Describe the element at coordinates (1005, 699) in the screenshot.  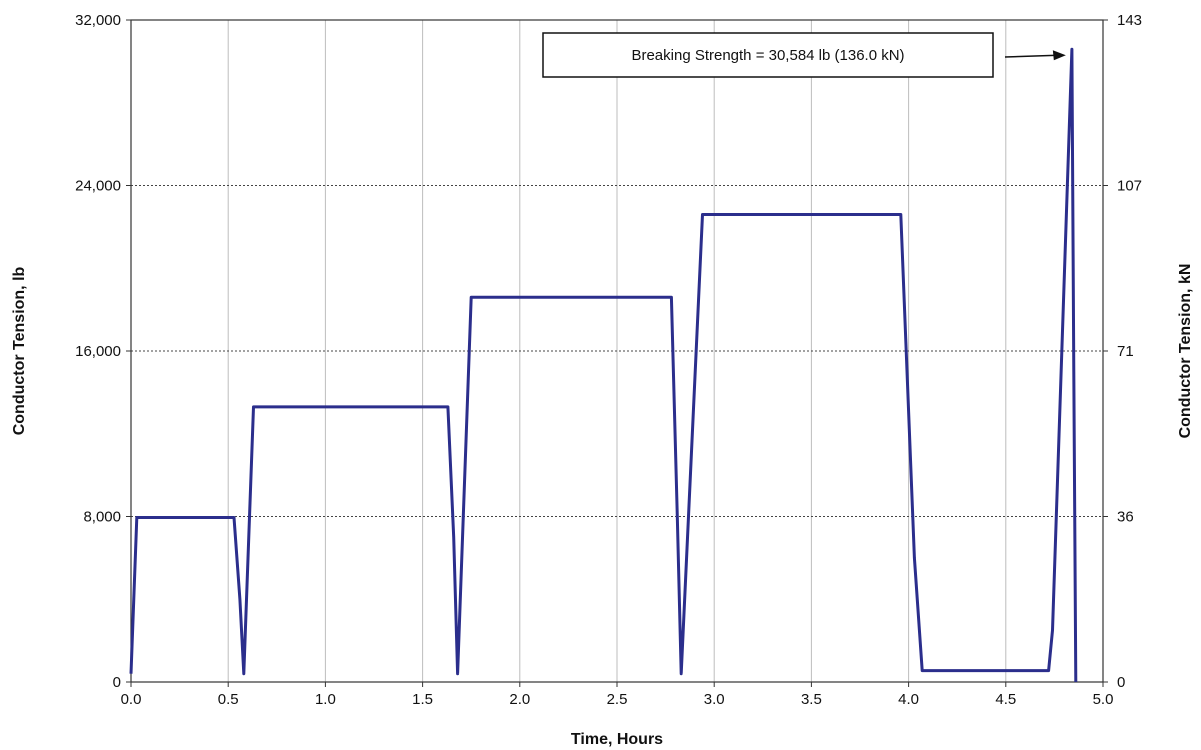
I see `x-tick-label: 4.5` at that location.